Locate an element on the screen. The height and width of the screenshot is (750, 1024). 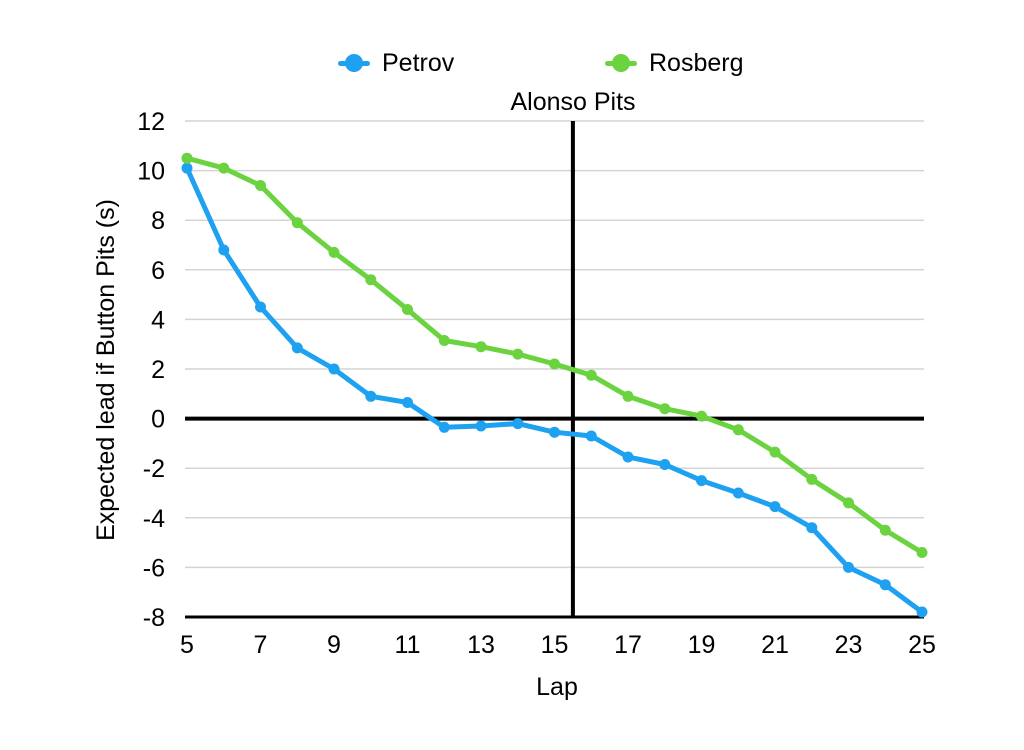
x-tick-label: 19 is located at coordinates (702, 645).